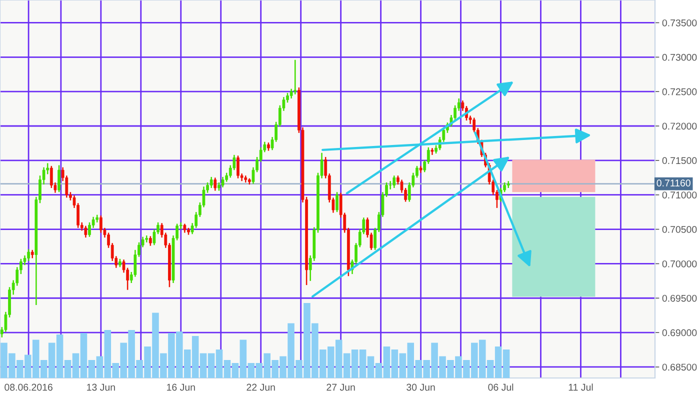 The width and height of the screenshot is (700, 394). What do you see at coordinates (679, 264) in the screenshot?
I see `y-tick-label: 0.70000` at bounding box center [679, 264].